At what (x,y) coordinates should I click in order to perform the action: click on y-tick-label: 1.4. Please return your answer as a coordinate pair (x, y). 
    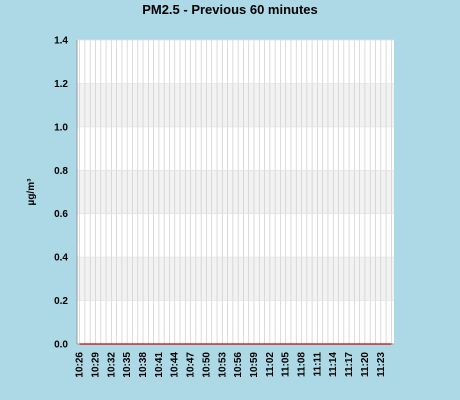
    Looking at the image, I should click on (61, 41).